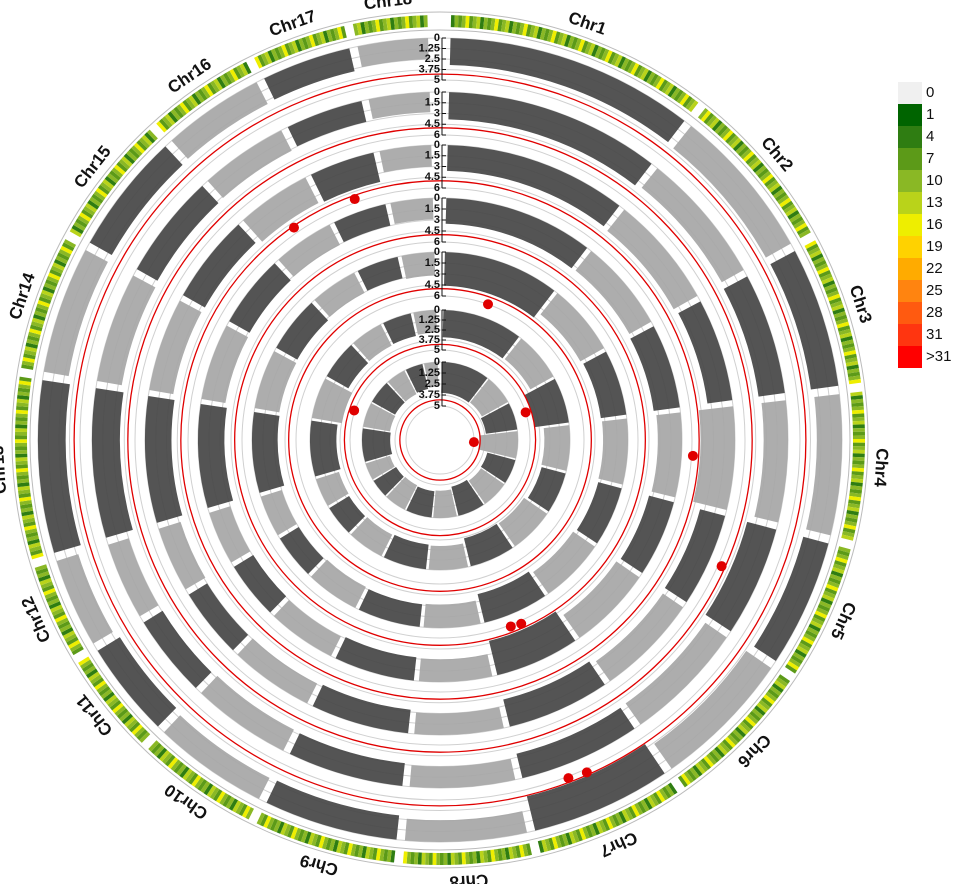 This screenshot has height=889, width=957. I want to click on chromosome-label: Chr13, so click(5, 469).